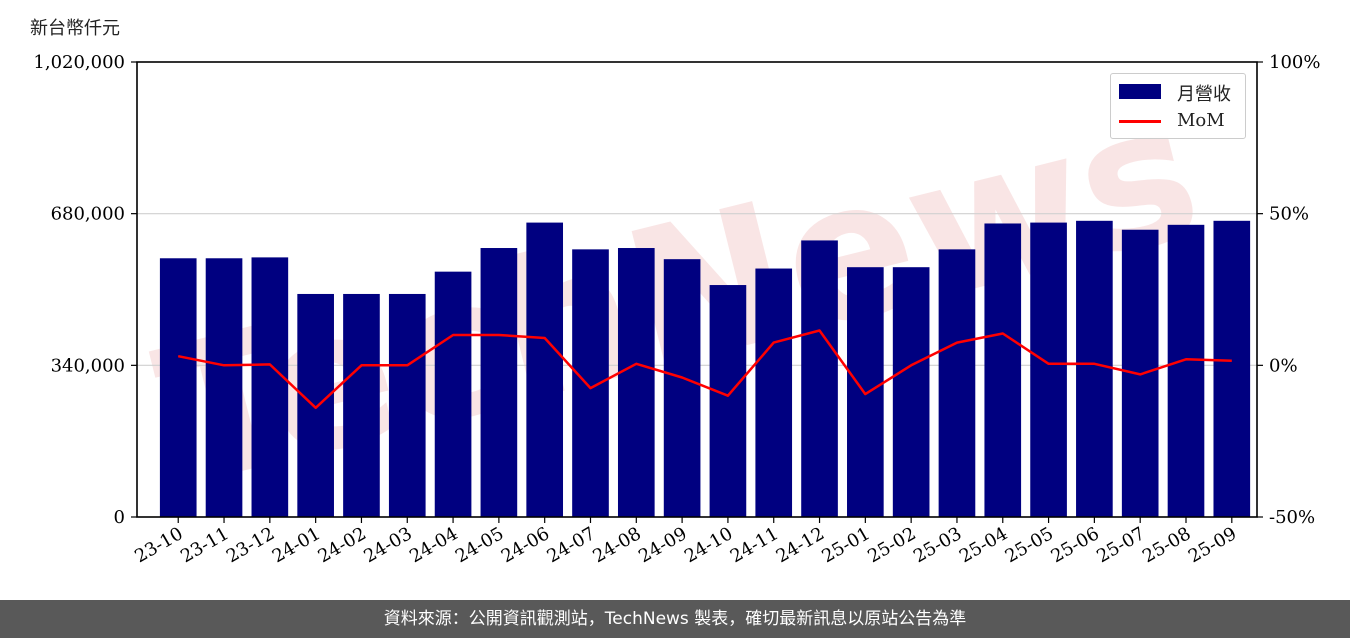 This screenshot has width=1350, height=638. Describe the element at coordinates (88, 214) in the screenshot. I see `left-tick-label: 680,000` at that location.